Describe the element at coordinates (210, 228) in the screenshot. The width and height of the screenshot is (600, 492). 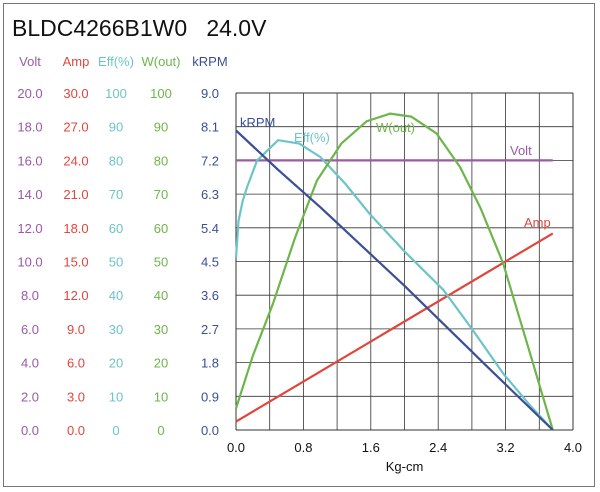
I see `axis-tick-label: 5.4` at that location.